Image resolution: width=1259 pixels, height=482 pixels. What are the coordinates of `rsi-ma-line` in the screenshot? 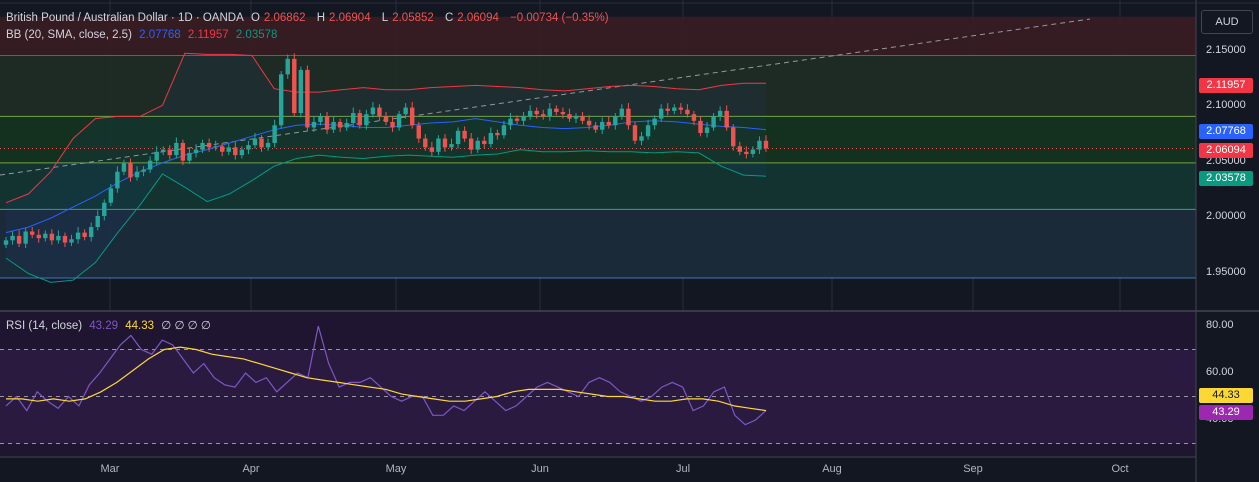 It's located at (386, 379).